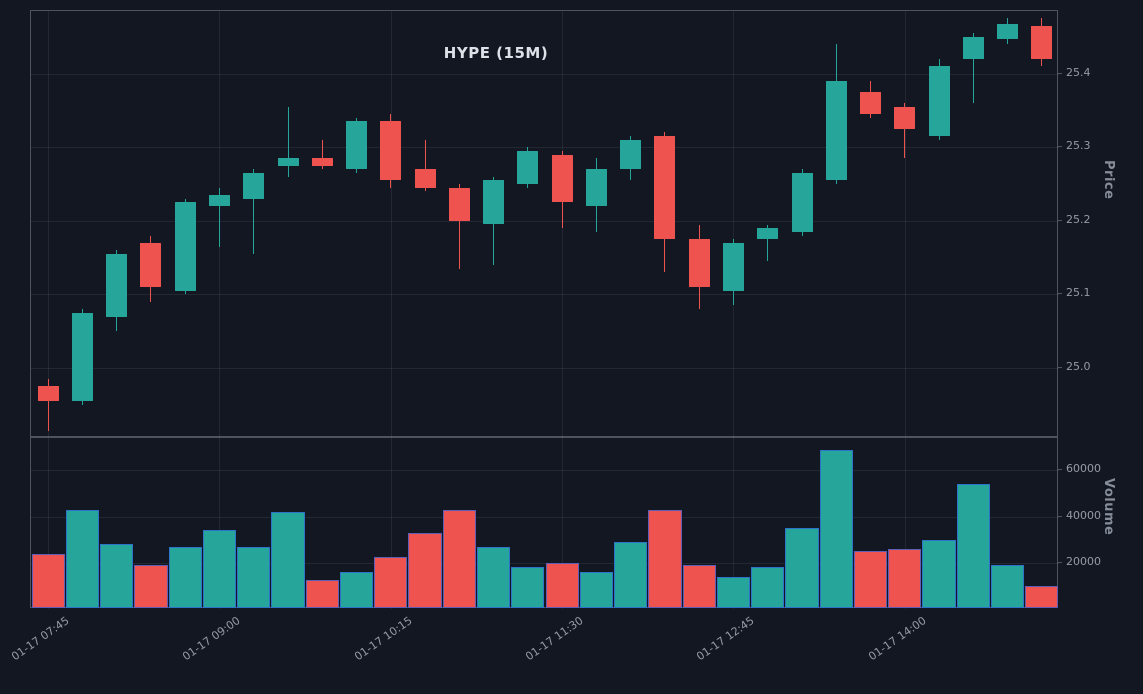  I want to click on volume-axis-label: Volume, so click(1108, 507).